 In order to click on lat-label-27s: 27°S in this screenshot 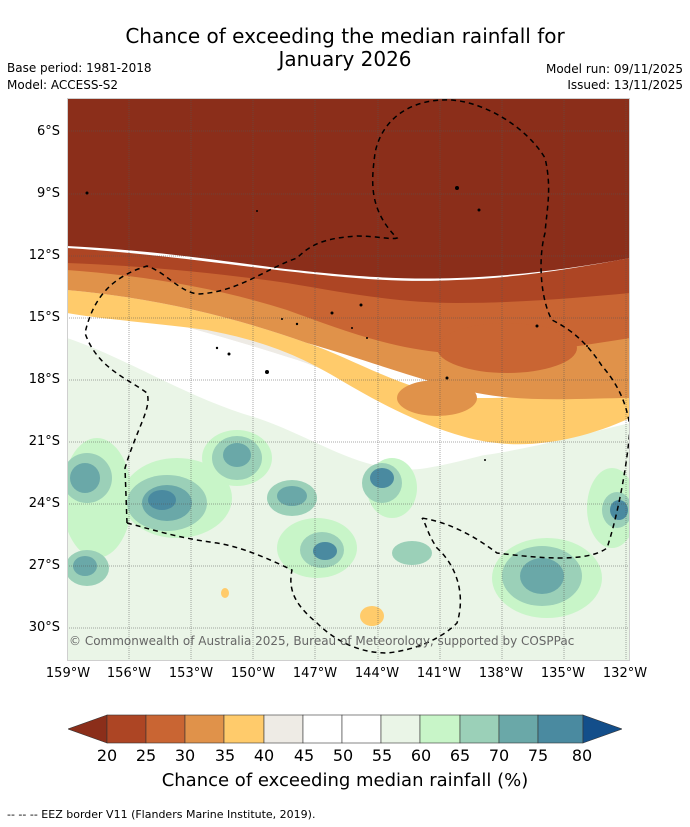, I will do `click(44, 565)`.